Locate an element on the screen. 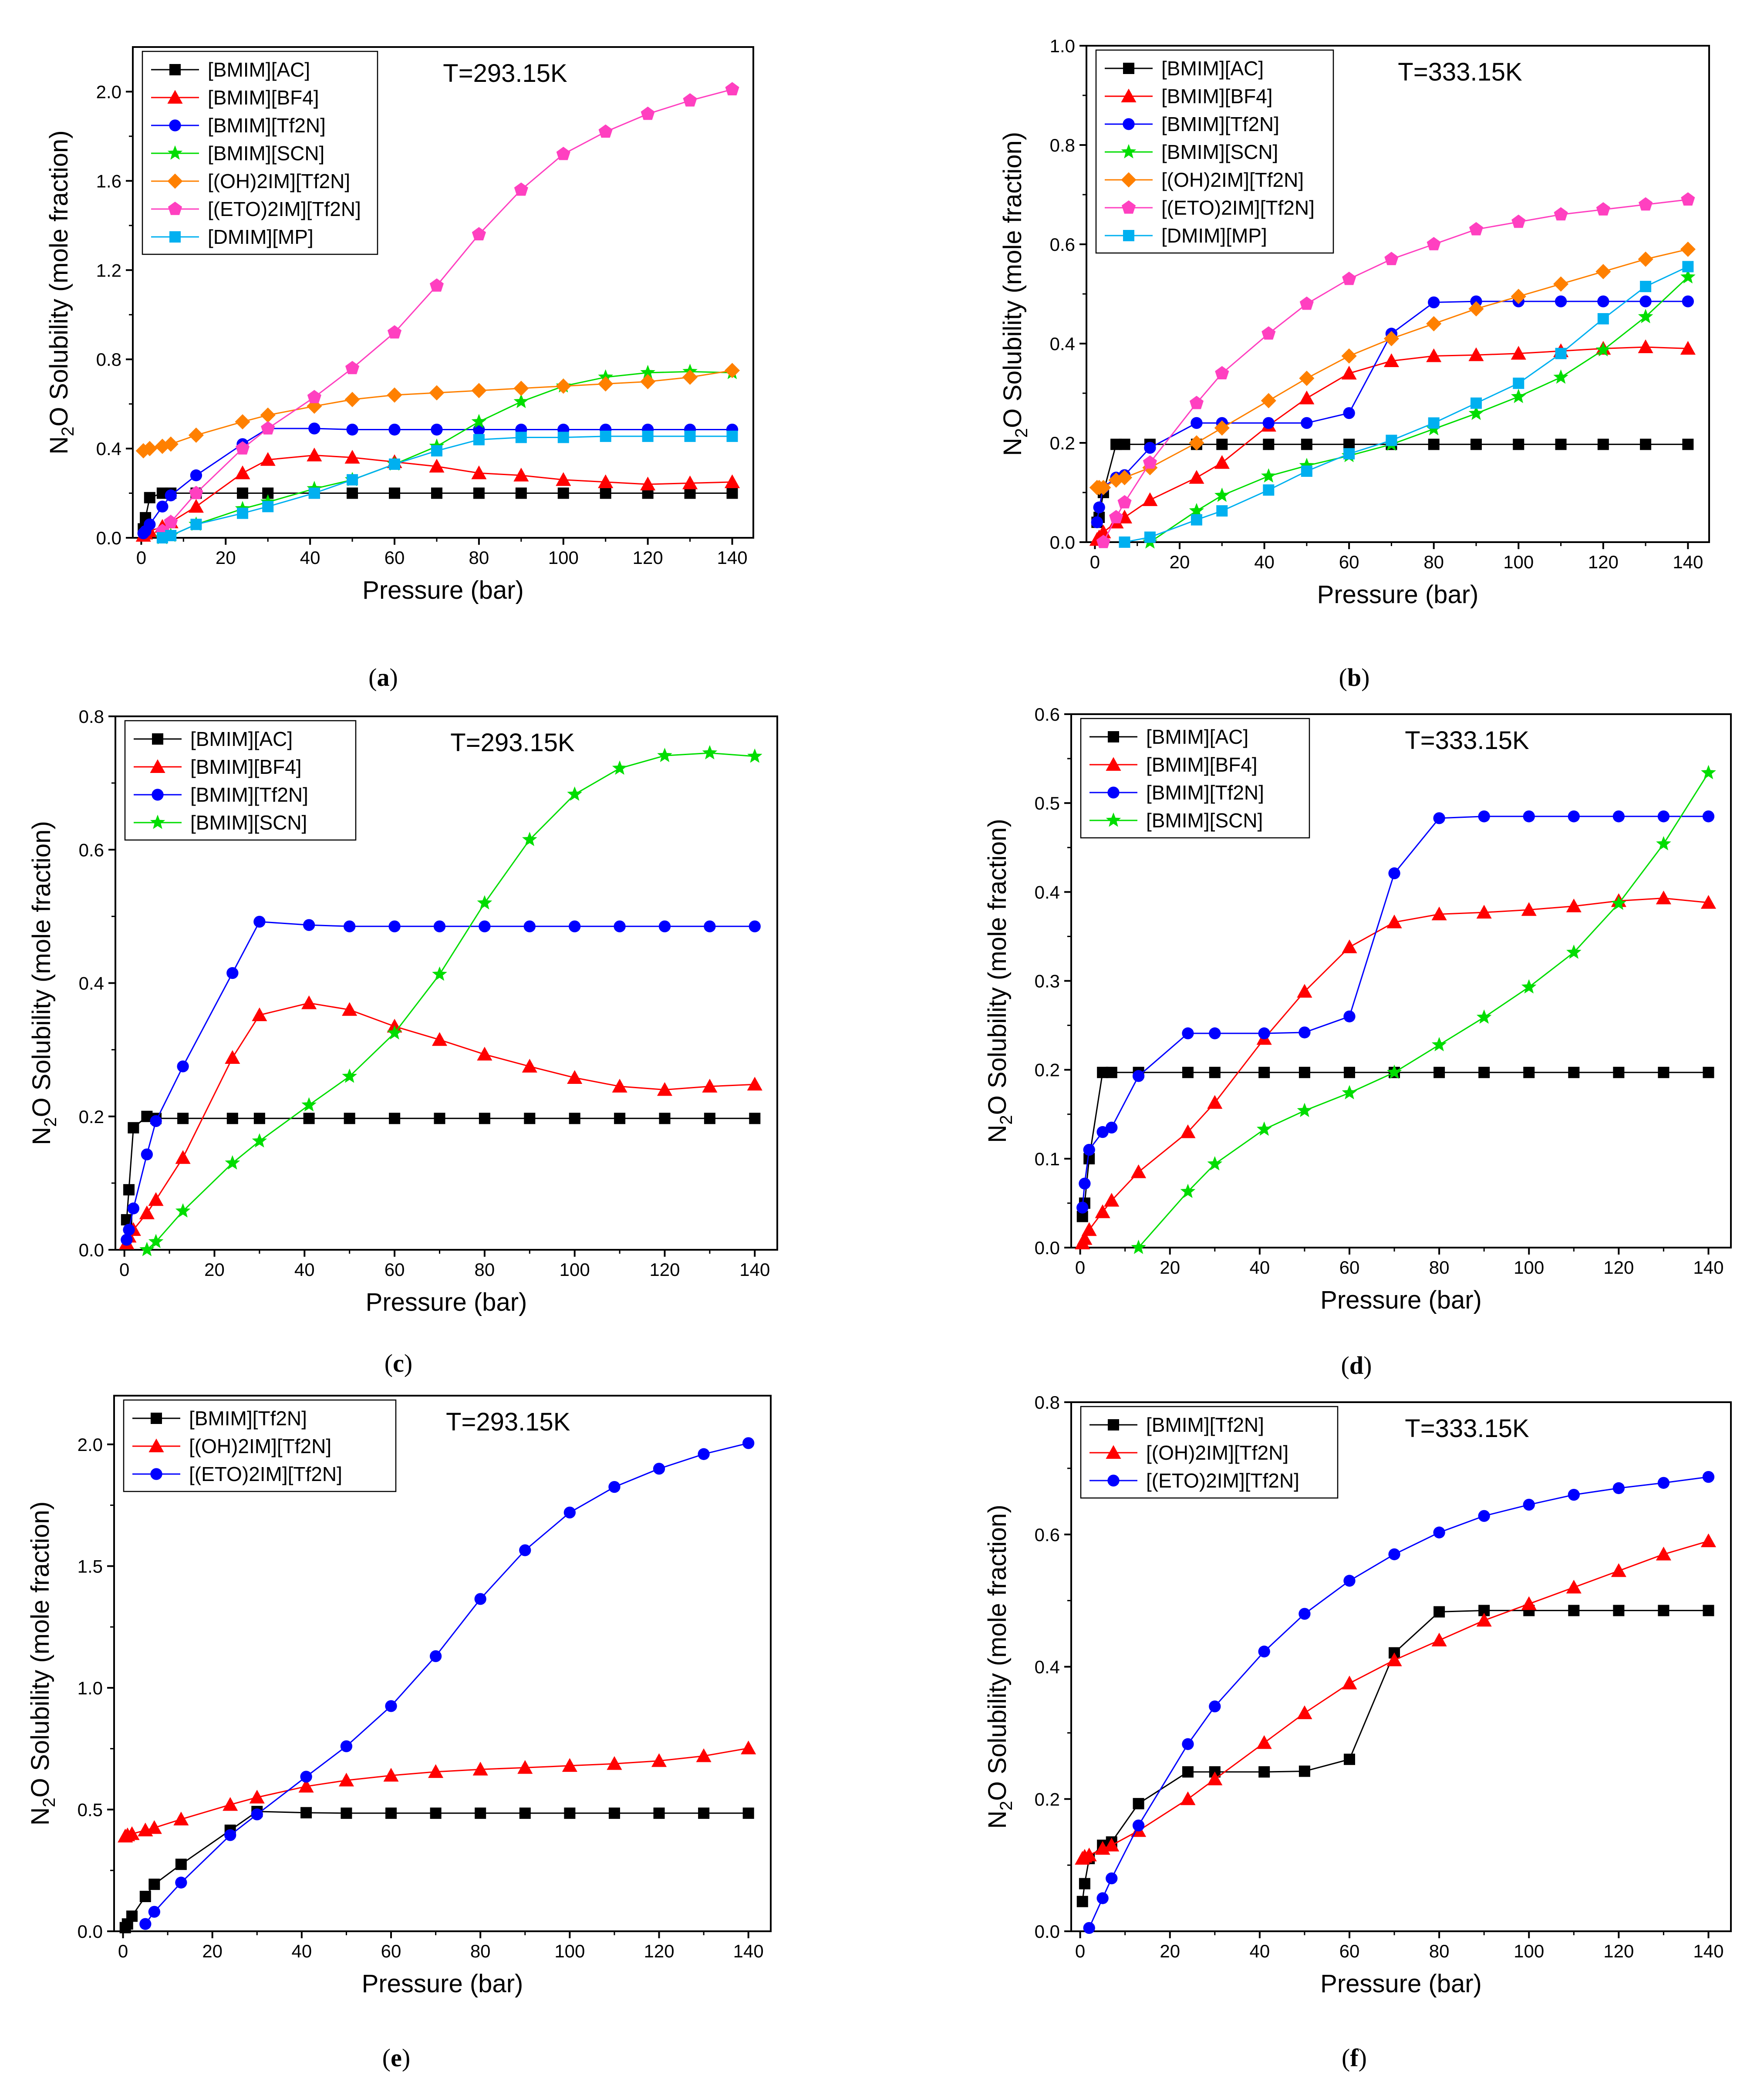  legend-entry: [(OH)2IM][Tf2N] is located at coordinates (1217, 1452).